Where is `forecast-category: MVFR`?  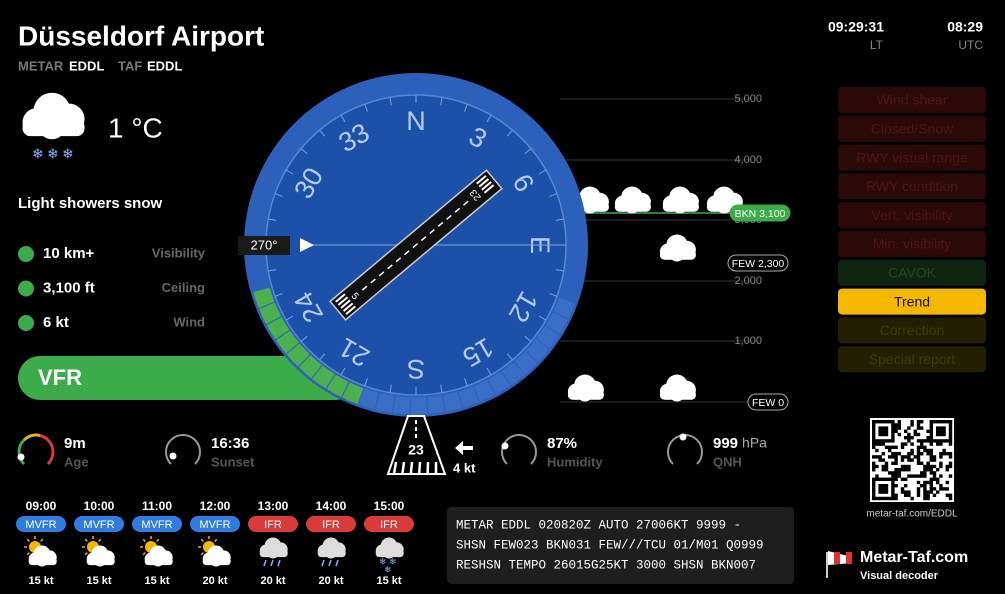 forecast-category: MVFR is located at coordinates (40, 525).